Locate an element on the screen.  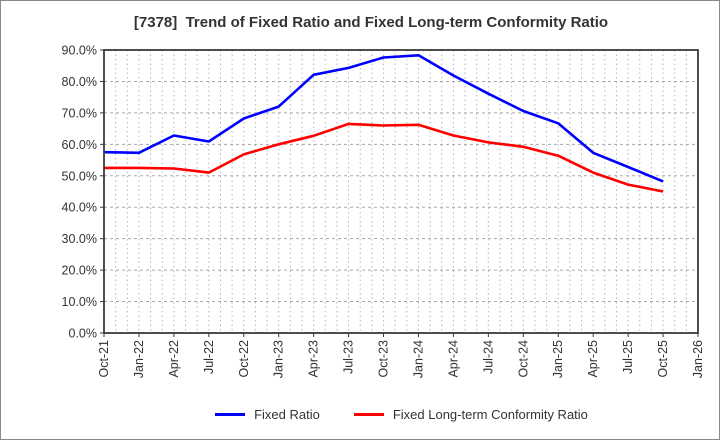
y-tick-label: 30.0% is located at coordinates (79, 239).